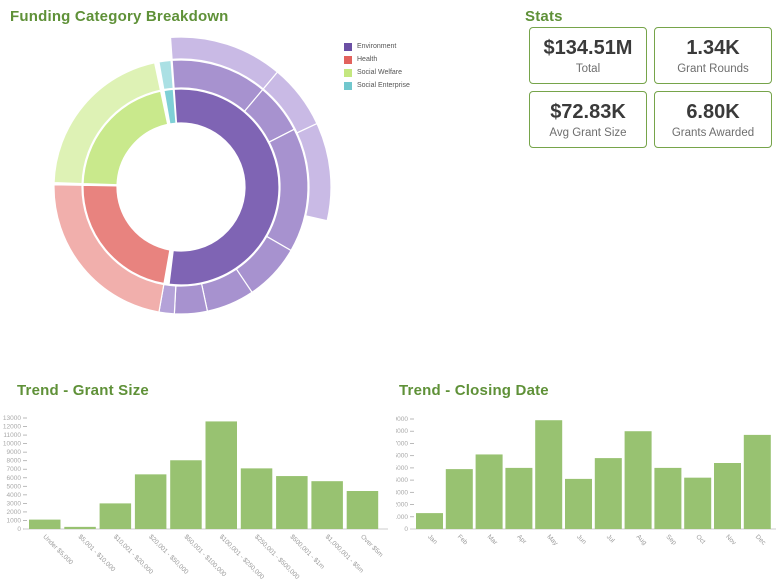  I want to click on legend-item: Social Welfare, so click(377, 72).